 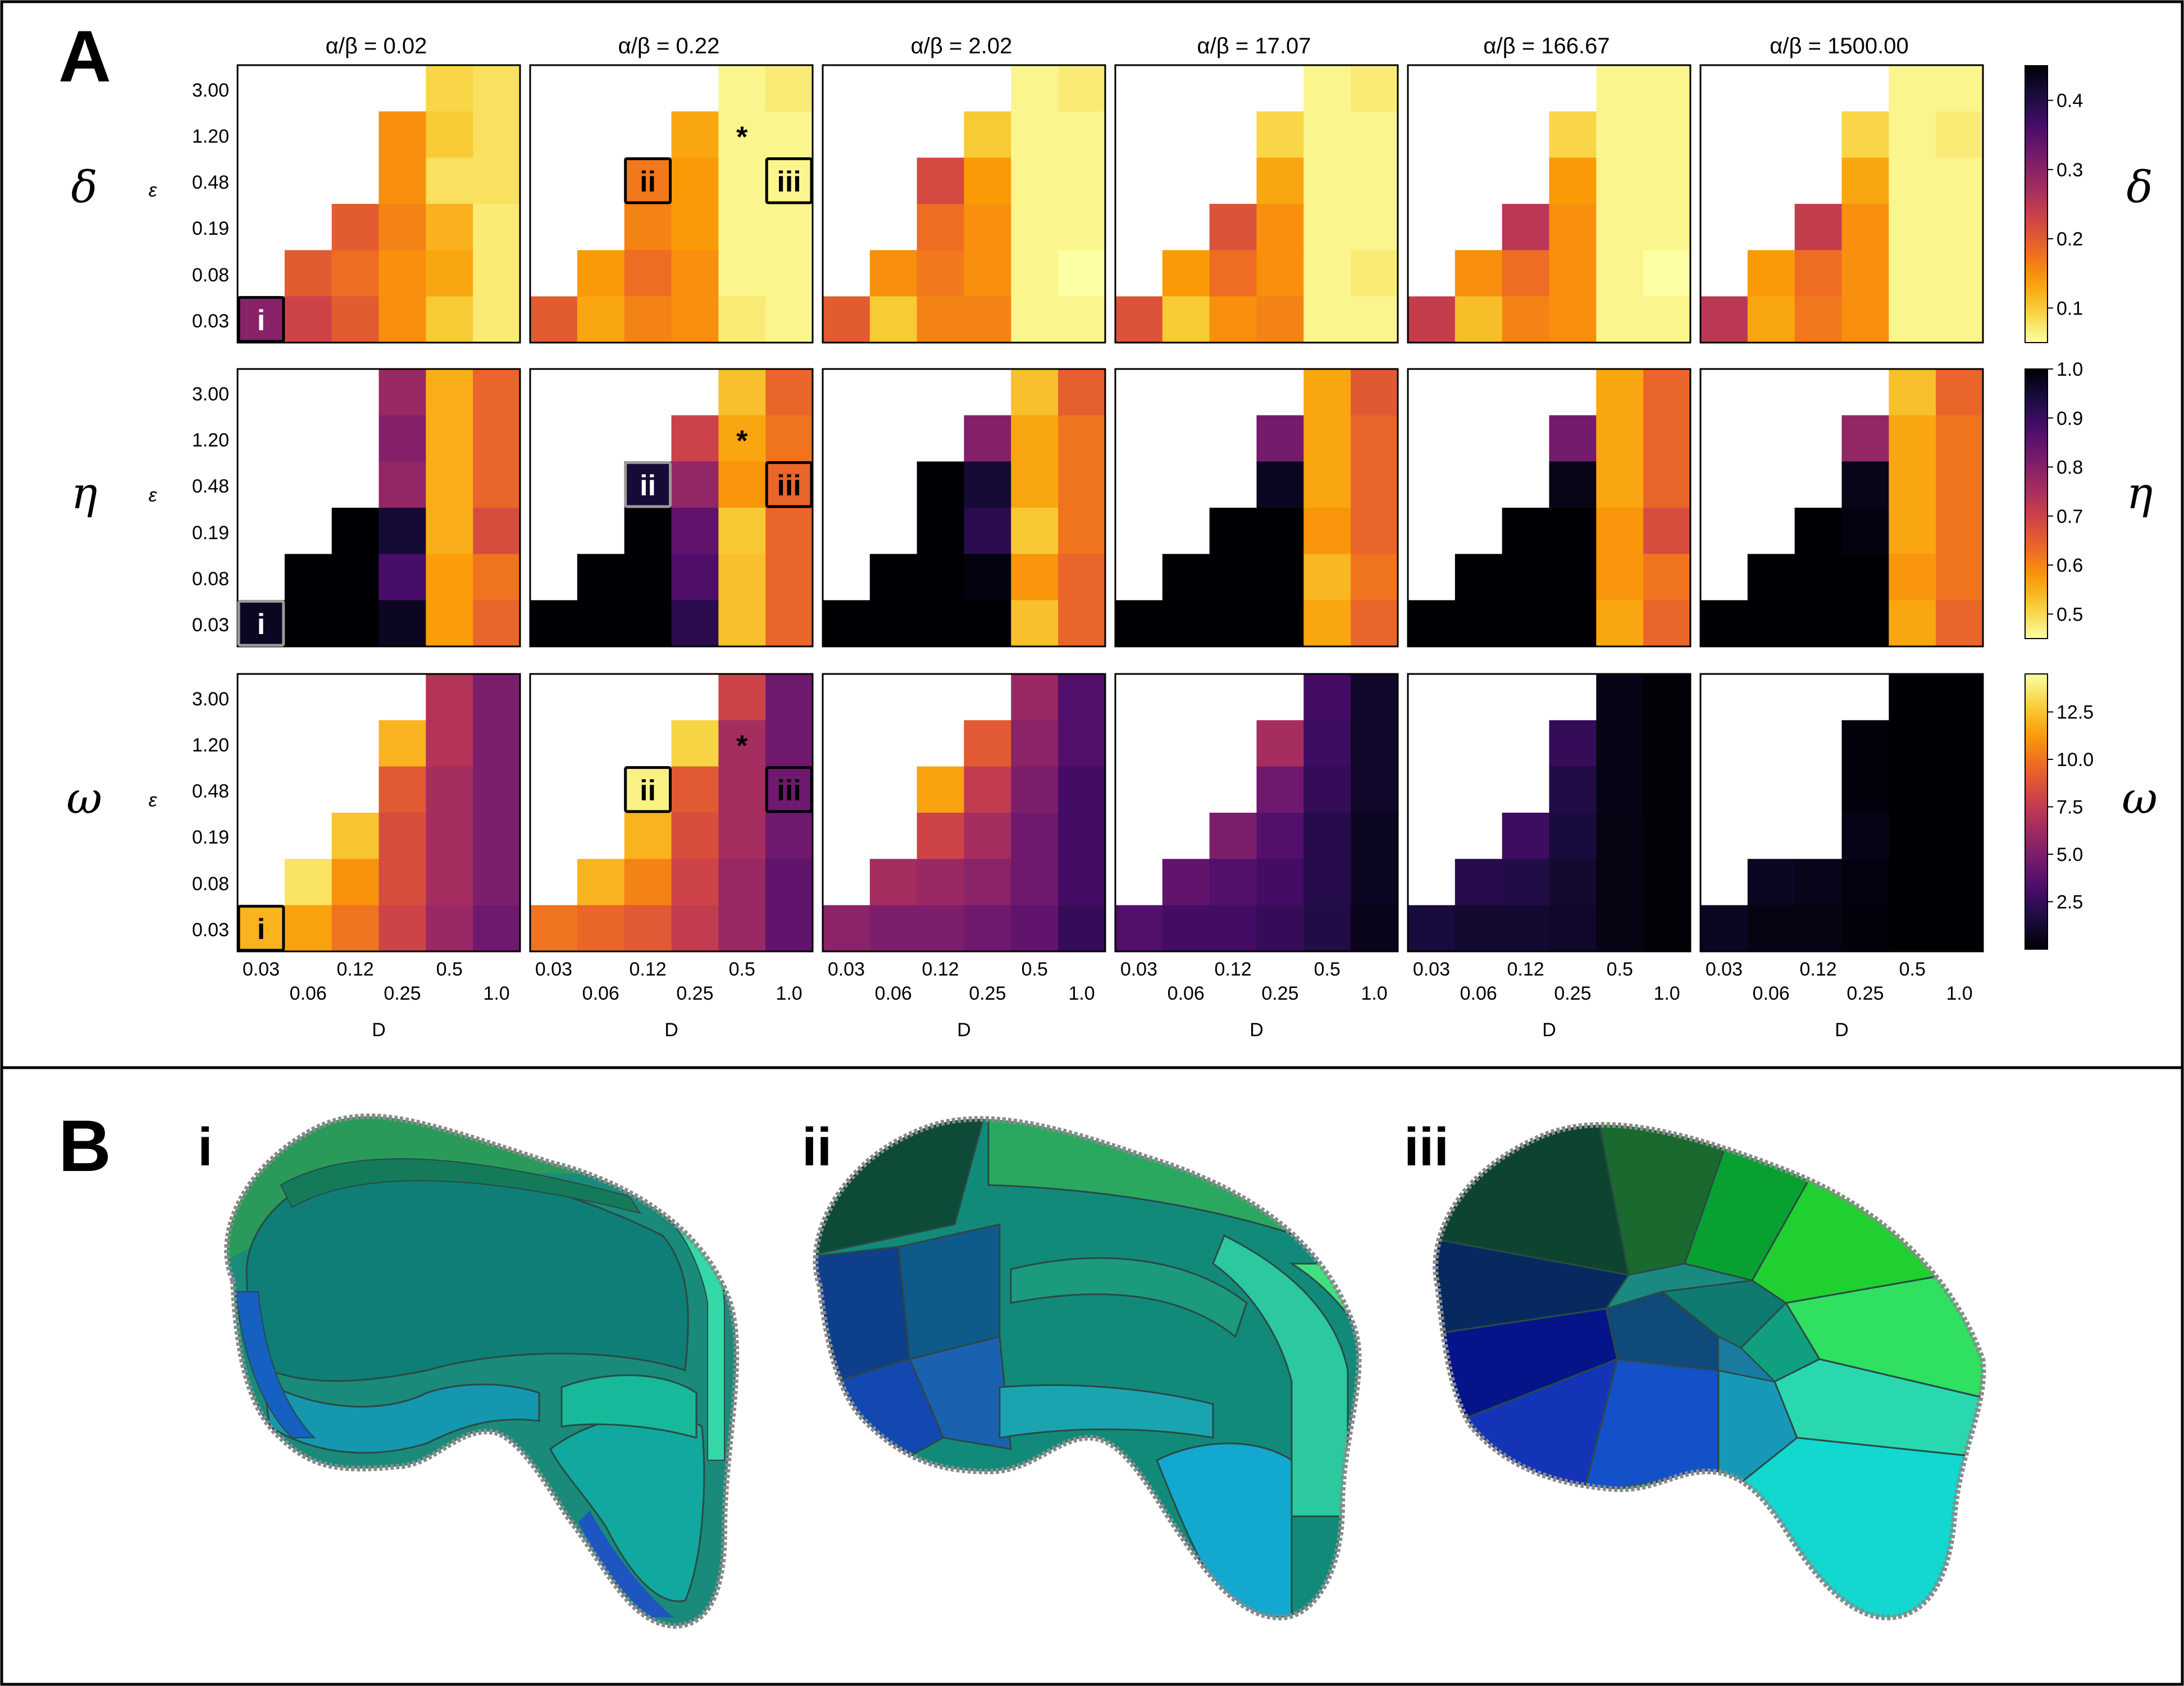 What do you see at coordinates (2140, 187) in the screenshot?
I see `row-label-delta-right: δ` at bounding box center [2140, 187].